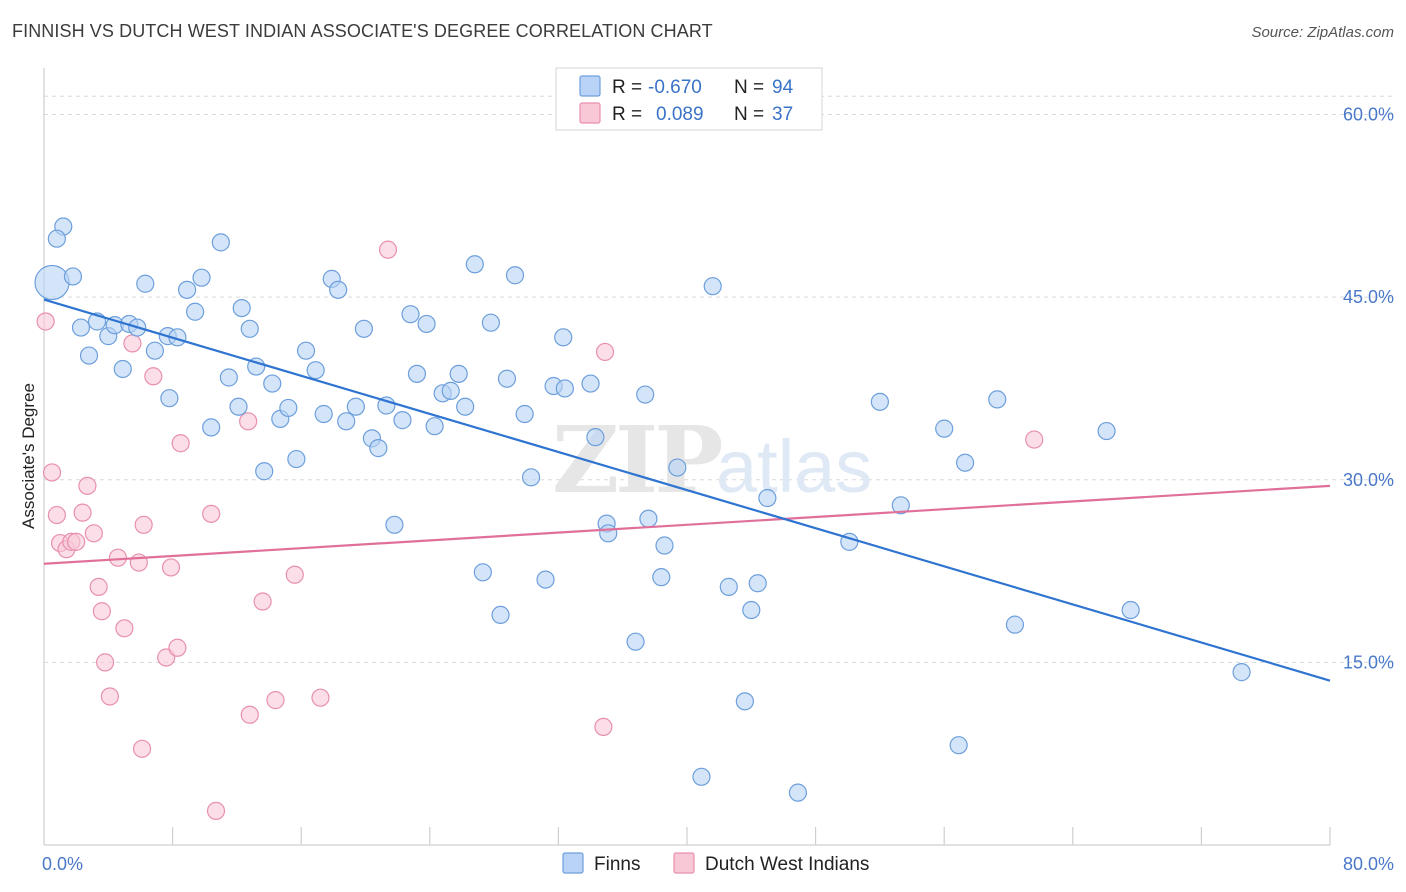 This screenshot has width=1406, height=892. I want to click on y-axis-title: Associate's Degree, so click(28, 456).